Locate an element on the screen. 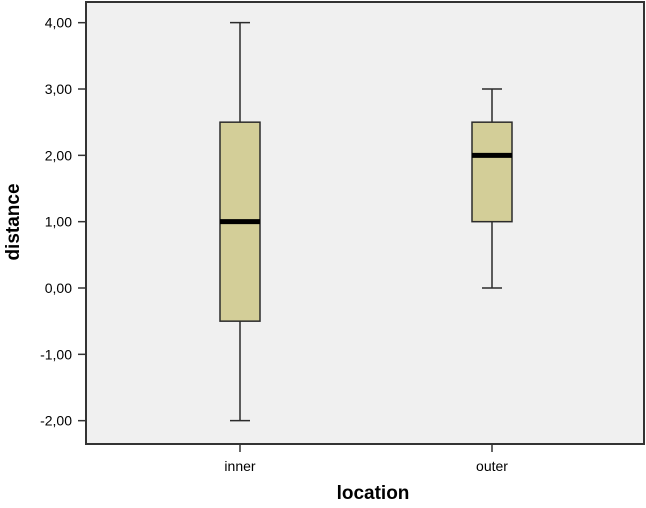 Image resolution: width=646 pixels, height=508 pixels. y-tick-label: 2,00 is located at coordinates (58, 155).